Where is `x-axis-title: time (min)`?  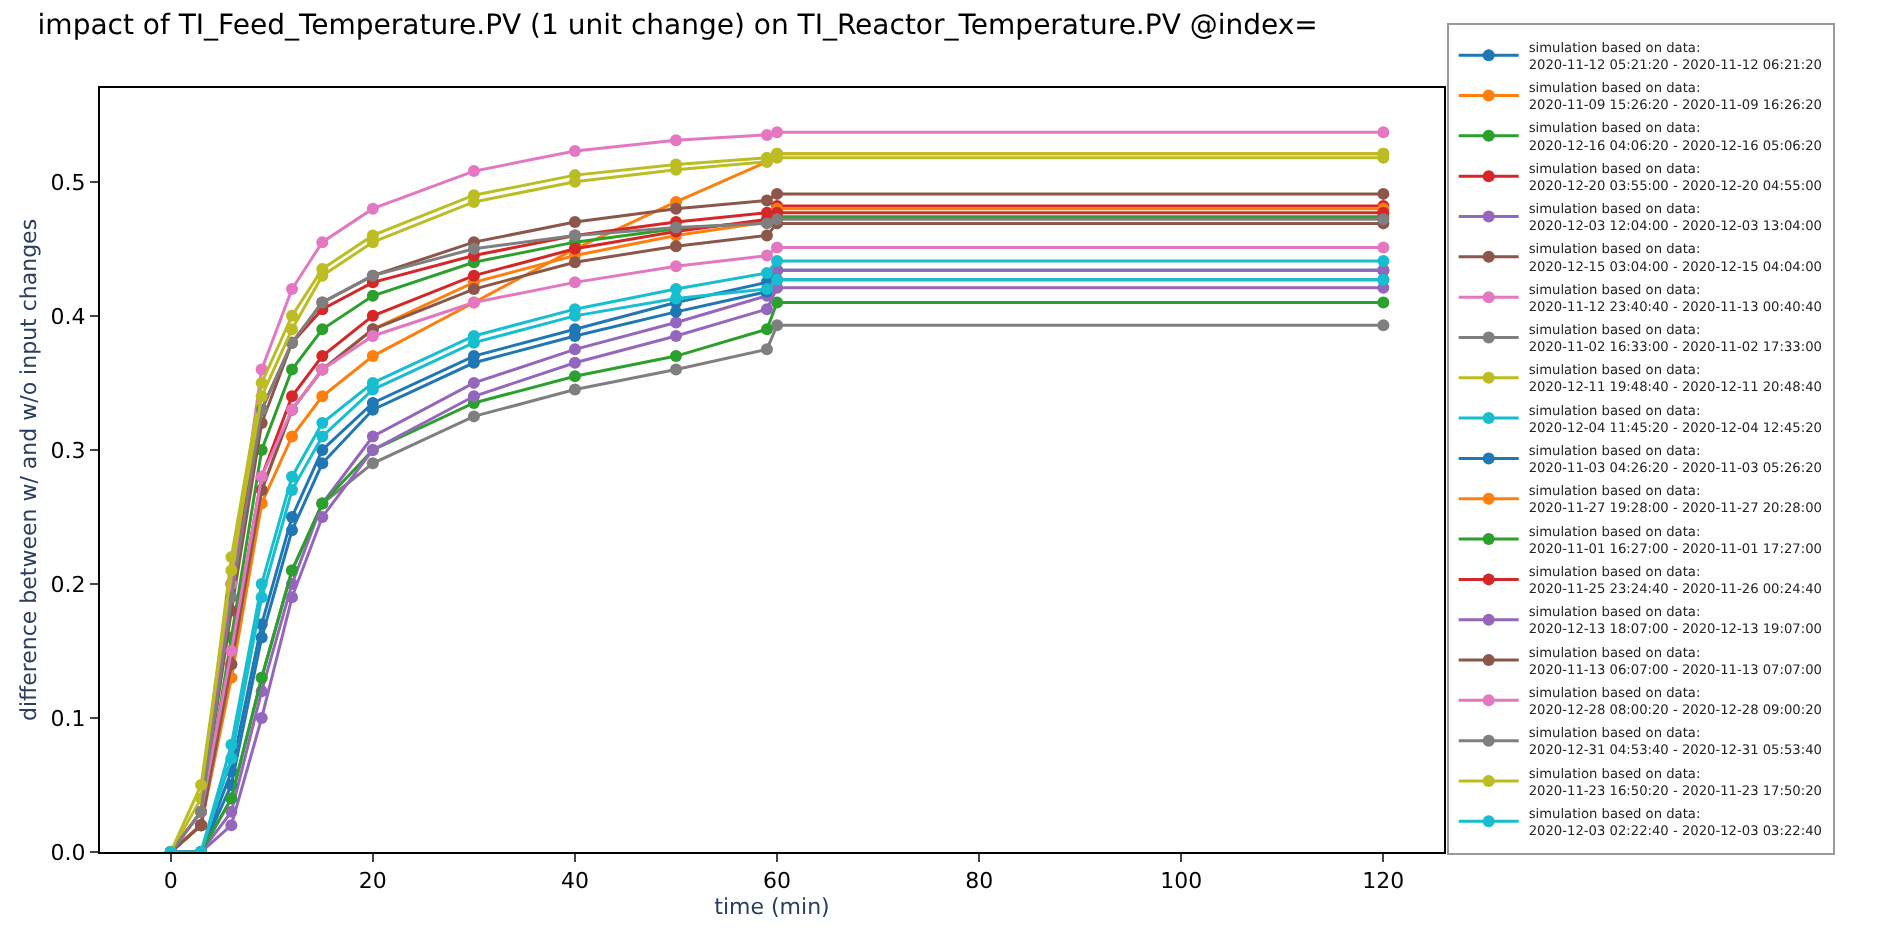 x-axis-title: time (min) is located at coordinates (772, 907).